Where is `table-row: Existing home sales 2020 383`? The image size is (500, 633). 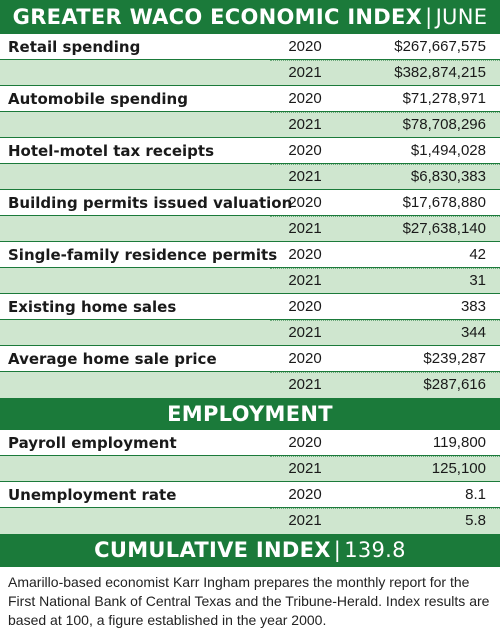 table-row: Existing home sales 2020 383 is located at coordinates (250, 307).